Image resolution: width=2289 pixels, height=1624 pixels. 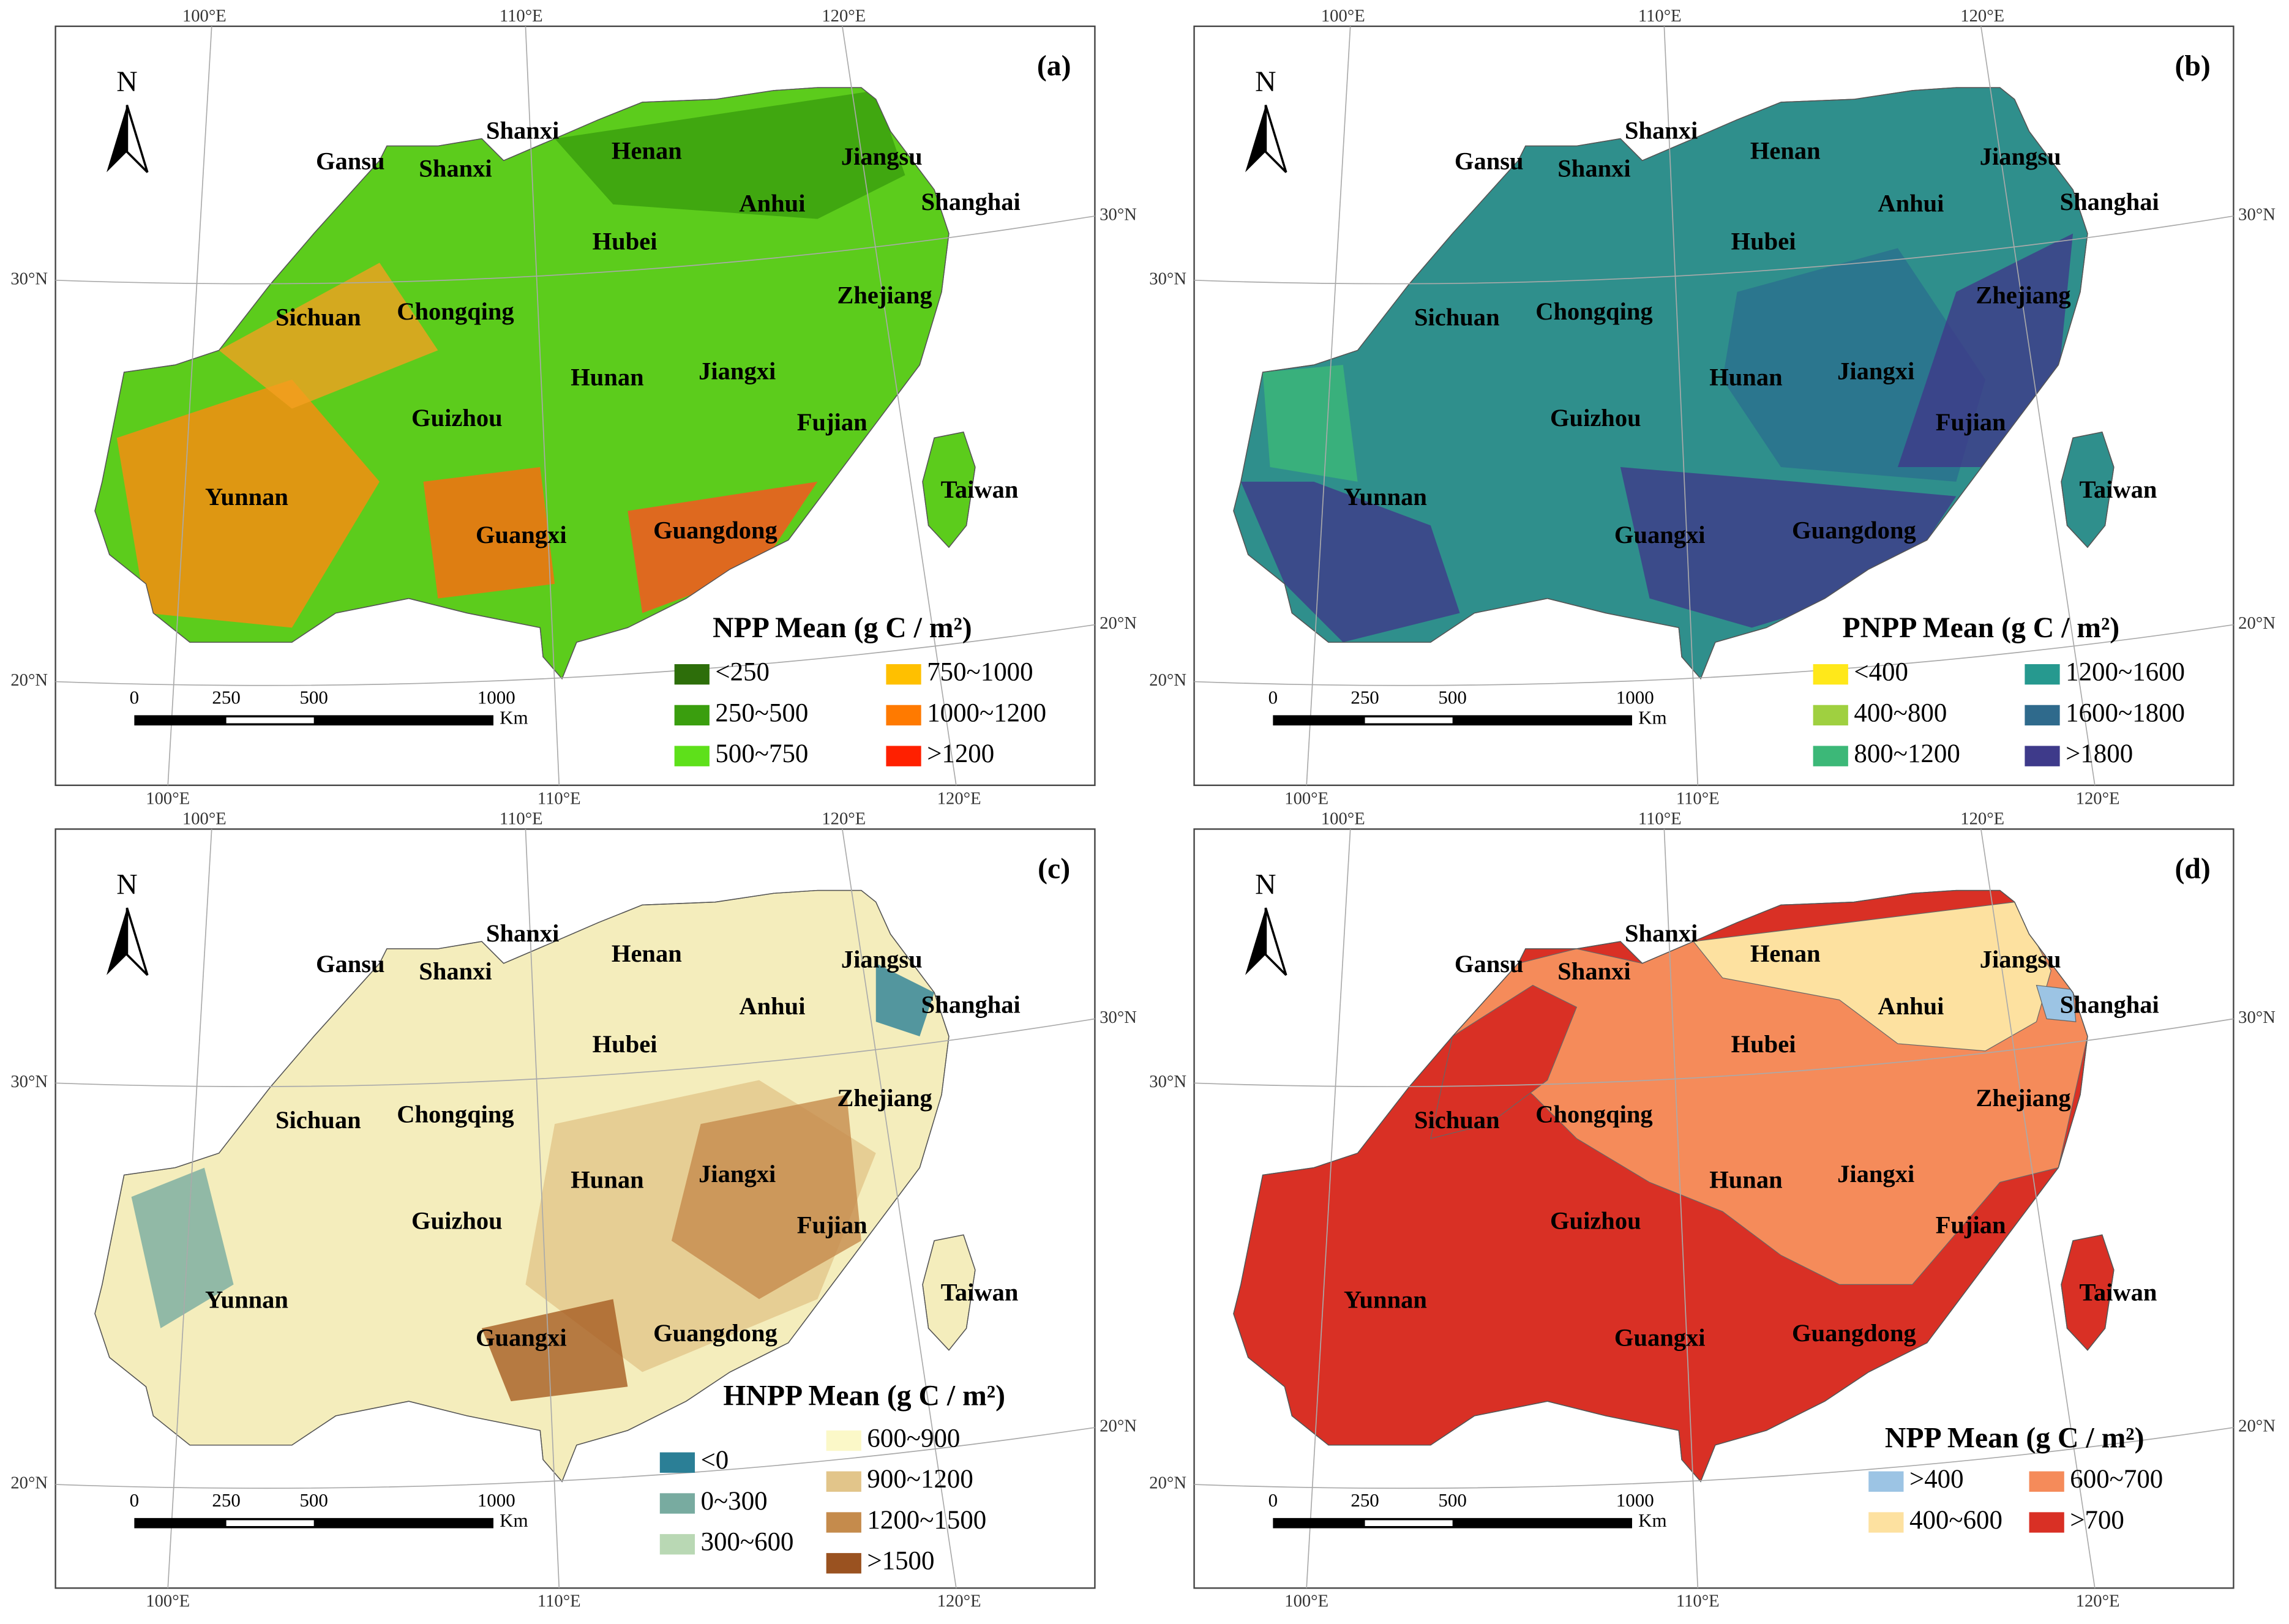 What do you see at coordinates (1907, 753) in the screenshot?
I see `legend-label: 800~1200` at bounding box center [1907, 753].